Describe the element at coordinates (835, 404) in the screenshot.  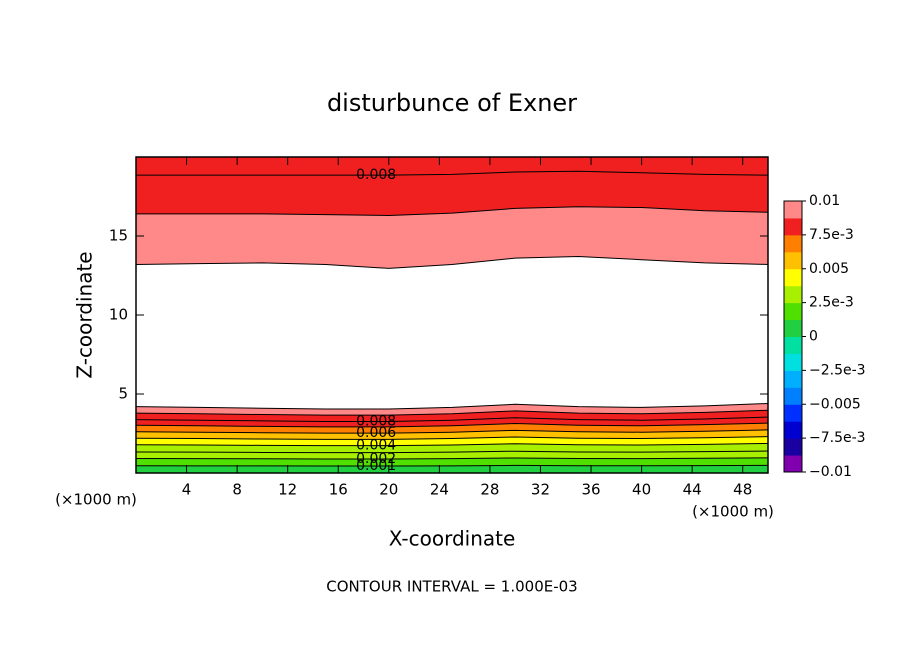
I see `colorbar-tick-label: −0.005` at that location.